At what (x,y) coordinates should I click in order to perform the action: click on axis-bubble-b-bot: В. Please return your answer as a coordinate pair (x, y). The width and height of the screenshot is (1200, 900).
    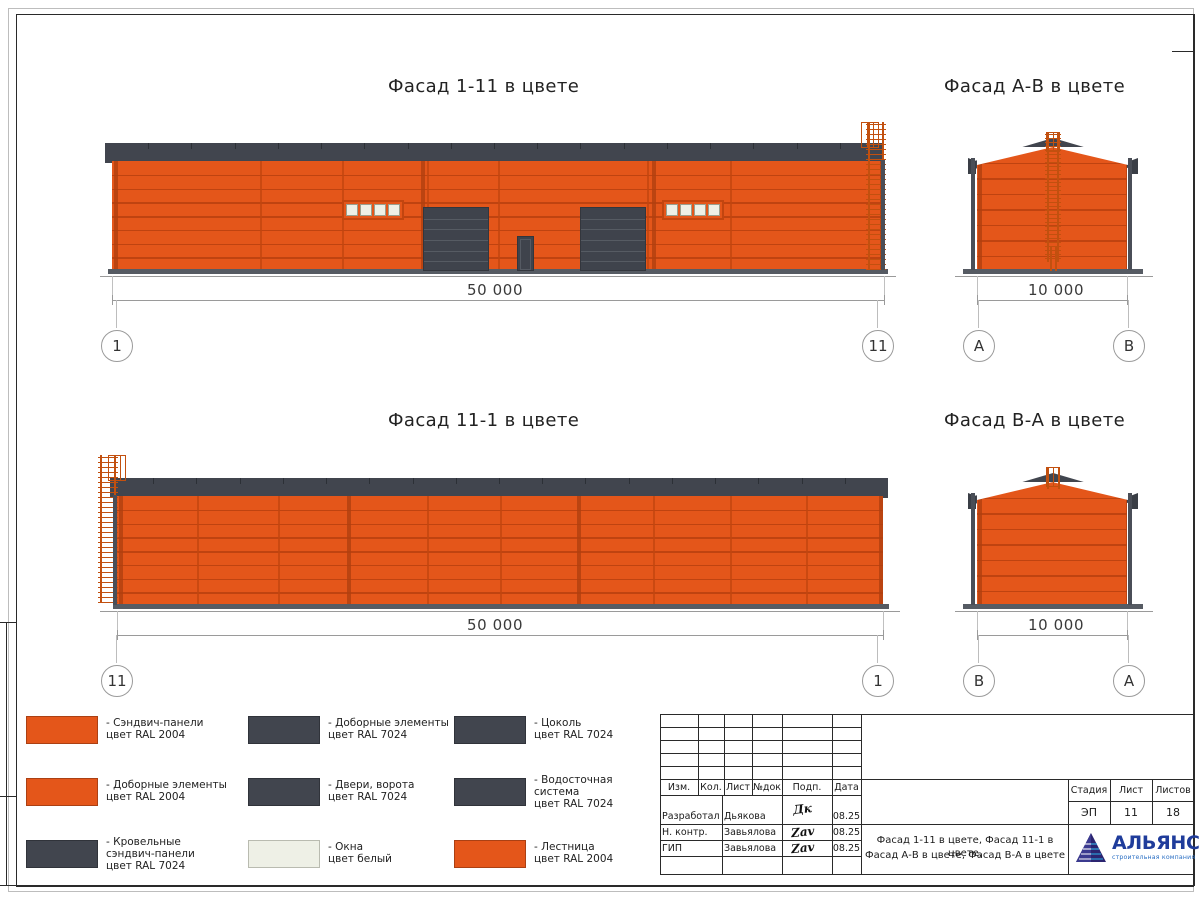
    Looking at the image, I should click on (979, 681).